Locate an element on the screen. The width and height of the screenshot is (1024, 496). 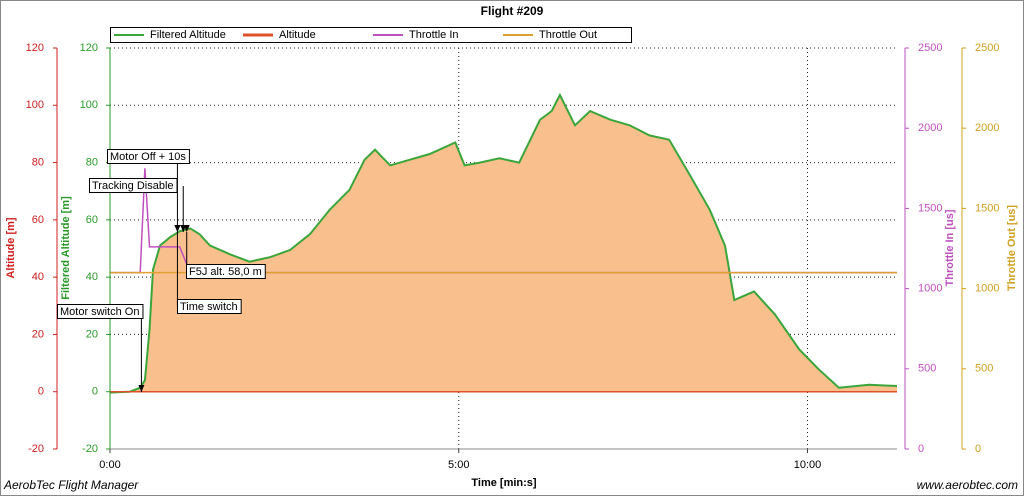
y-axis-label: Altitude [m] is located at coordinates (11, 247).